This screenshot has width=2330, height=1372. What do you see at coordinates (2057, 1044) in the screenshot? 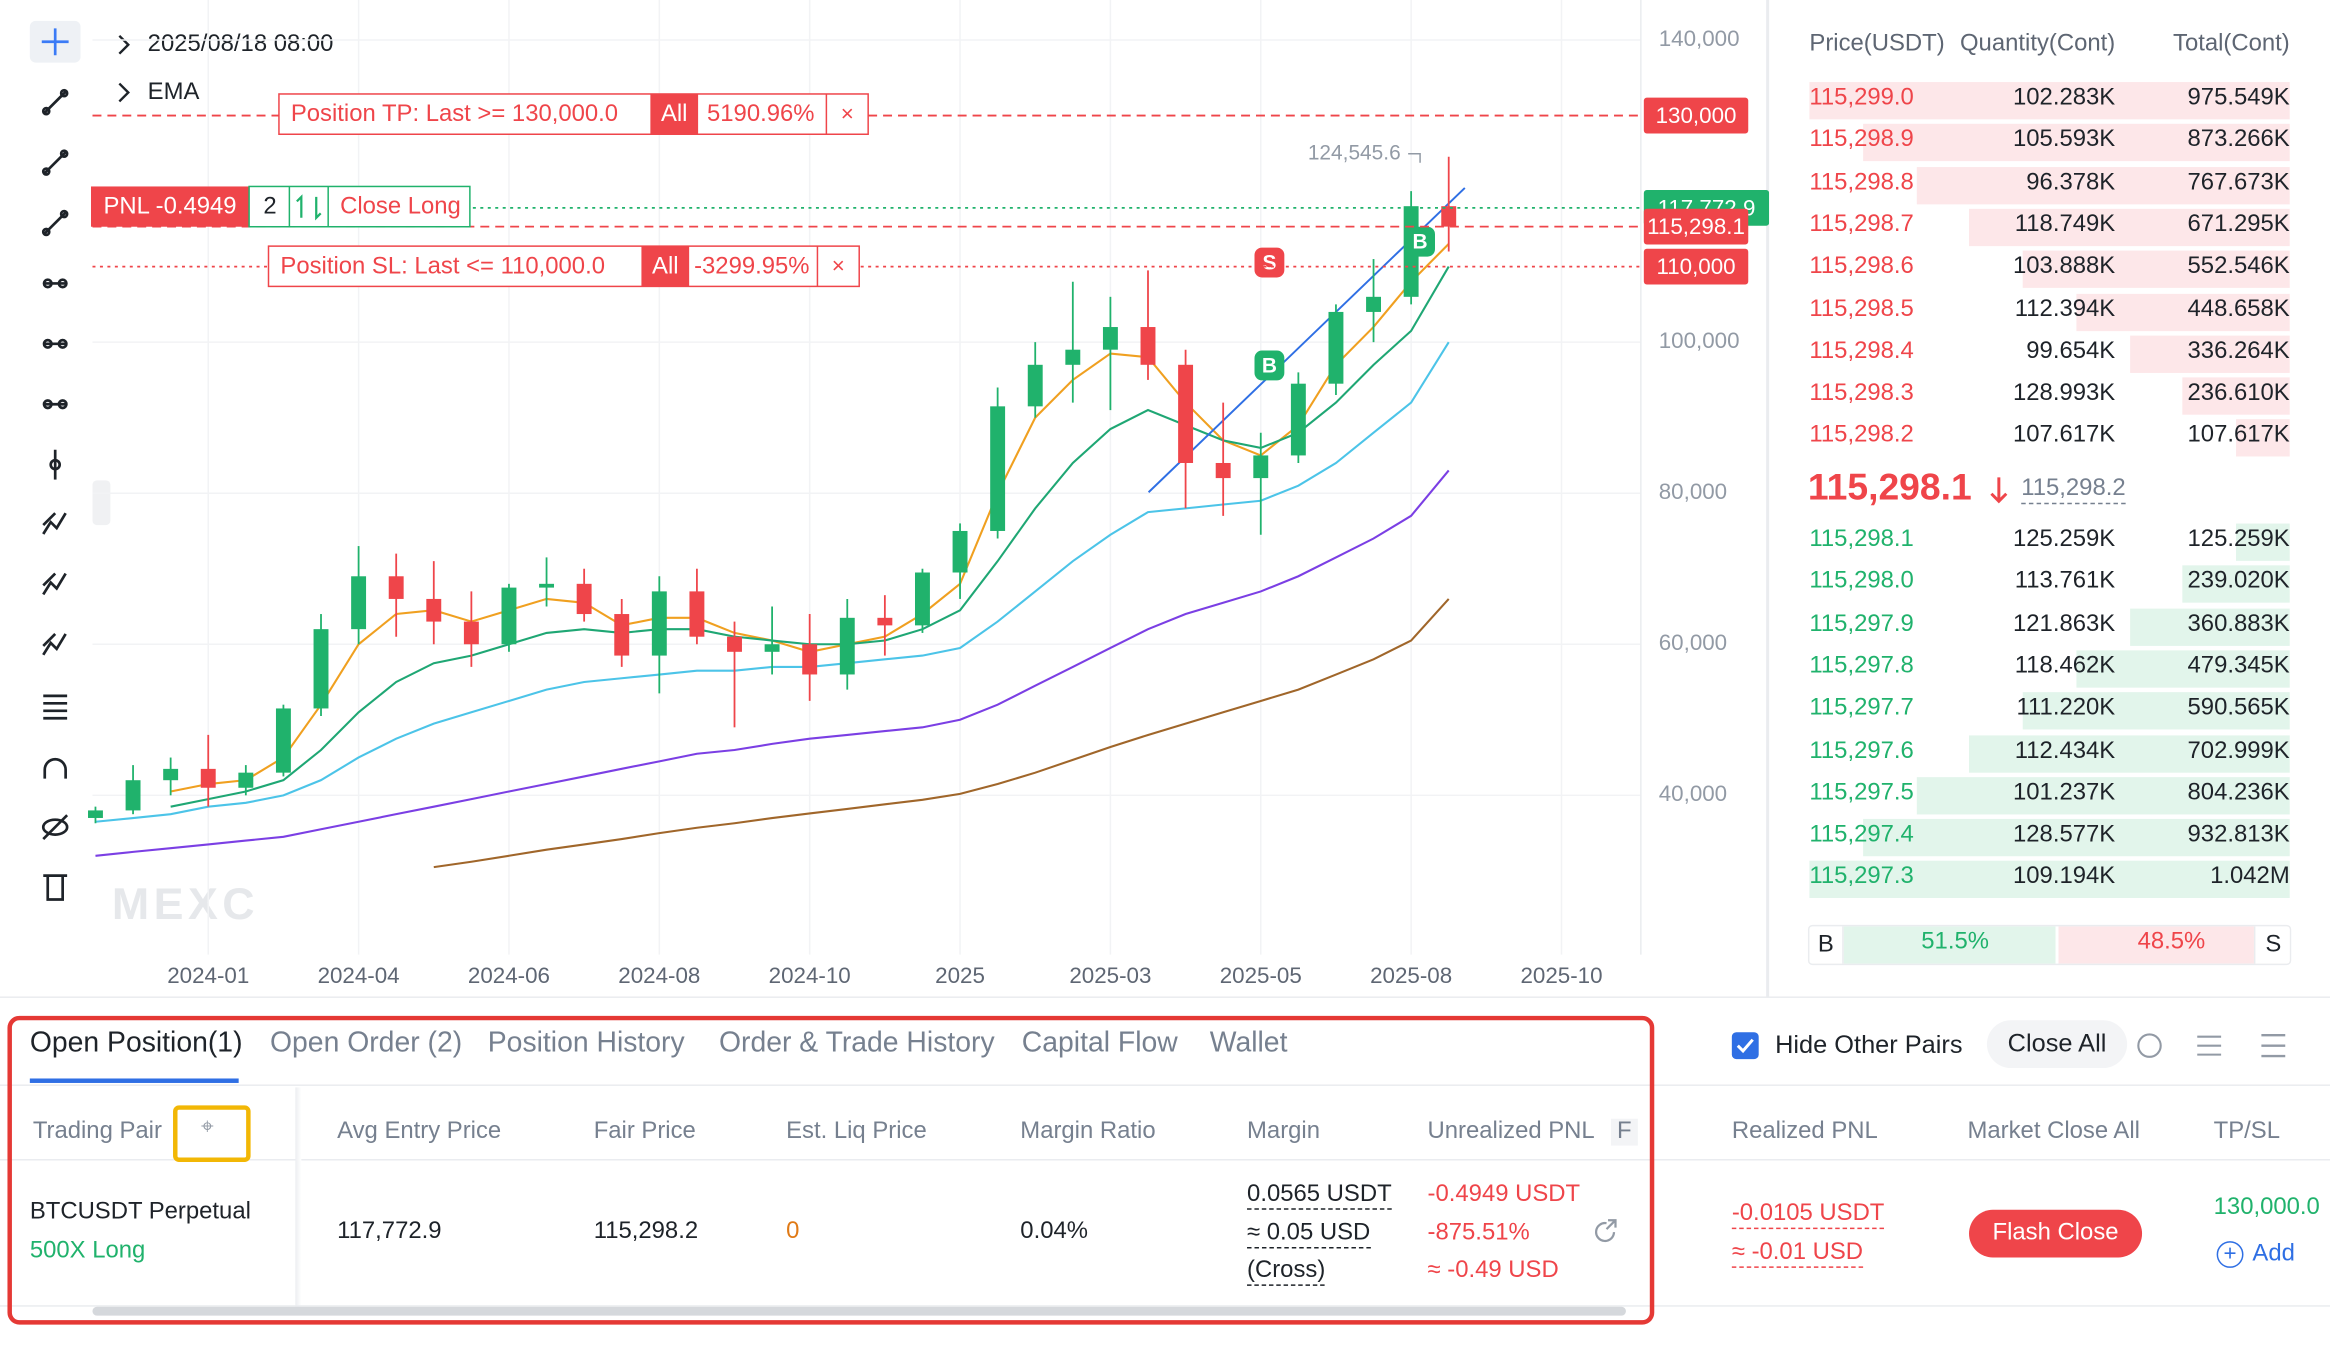
I see `close-all: Close All` at bounding box center [2057, 1044].